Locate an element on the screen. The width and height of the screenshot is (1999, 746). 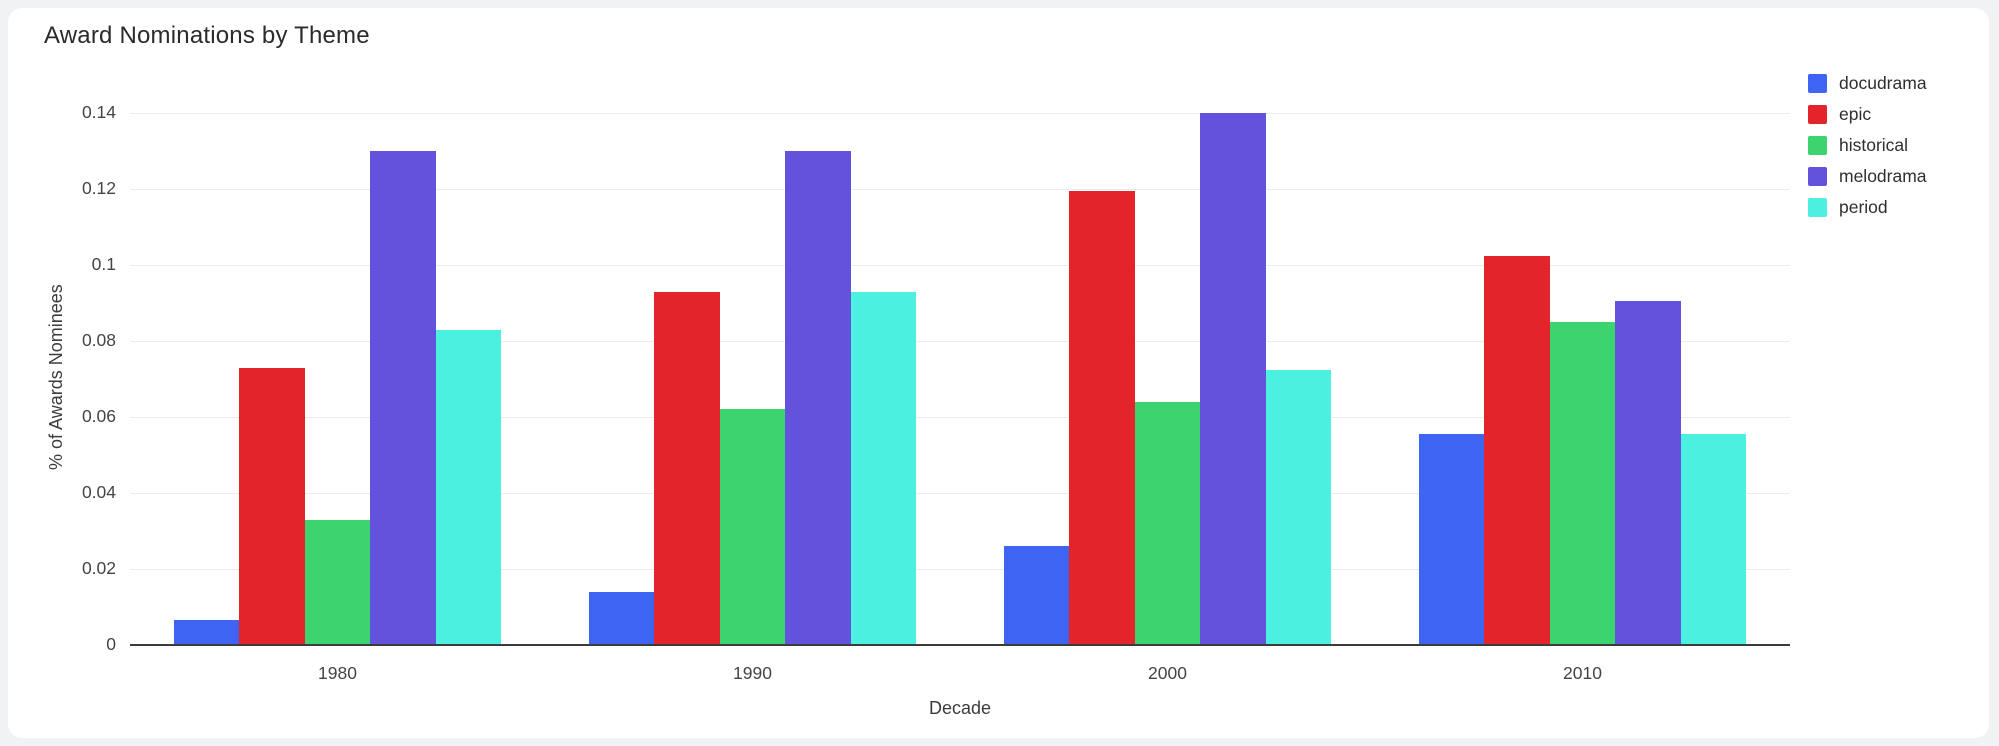
legend-swatch-historical is located at coordinates (1817, 145).